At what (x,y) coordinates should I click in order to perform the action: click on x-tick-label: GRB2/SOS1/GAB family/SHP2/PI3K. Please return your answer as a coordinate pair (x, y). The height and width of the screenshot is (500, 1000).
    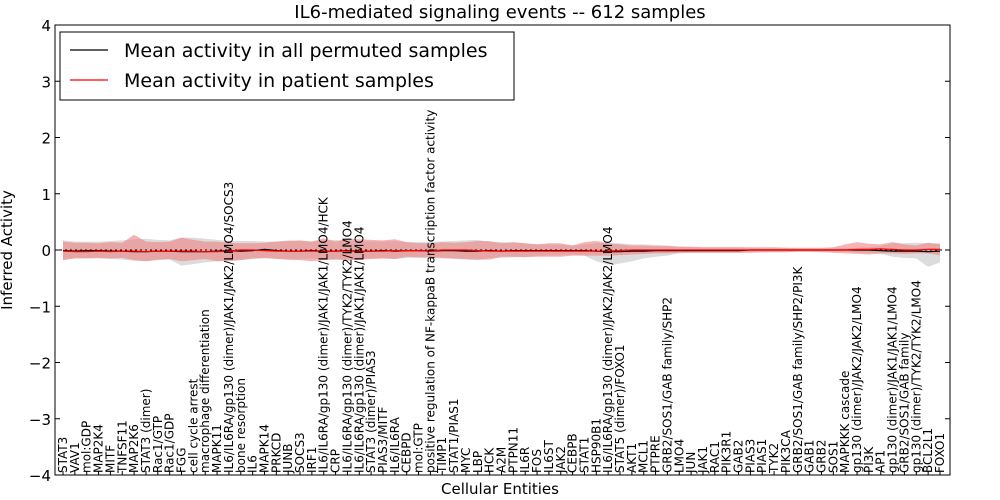
    Looking at the image, I should click on (798, 369).